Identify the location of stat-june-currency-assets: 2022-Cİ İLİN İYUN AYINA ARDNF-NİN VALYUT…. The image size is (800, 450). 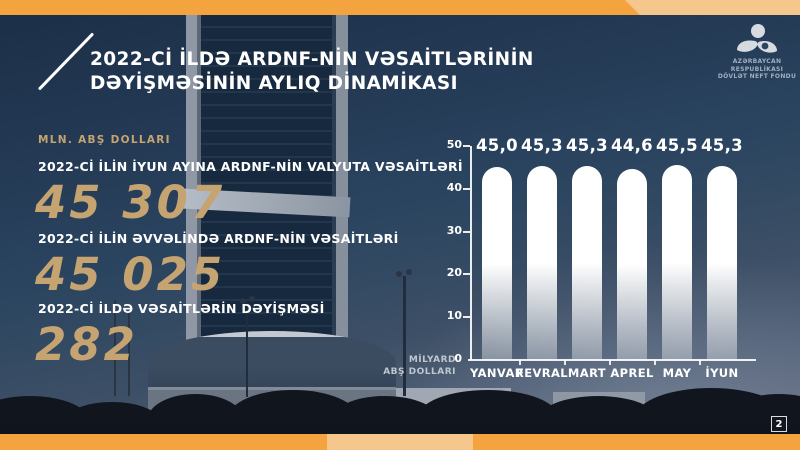
(249, 194).